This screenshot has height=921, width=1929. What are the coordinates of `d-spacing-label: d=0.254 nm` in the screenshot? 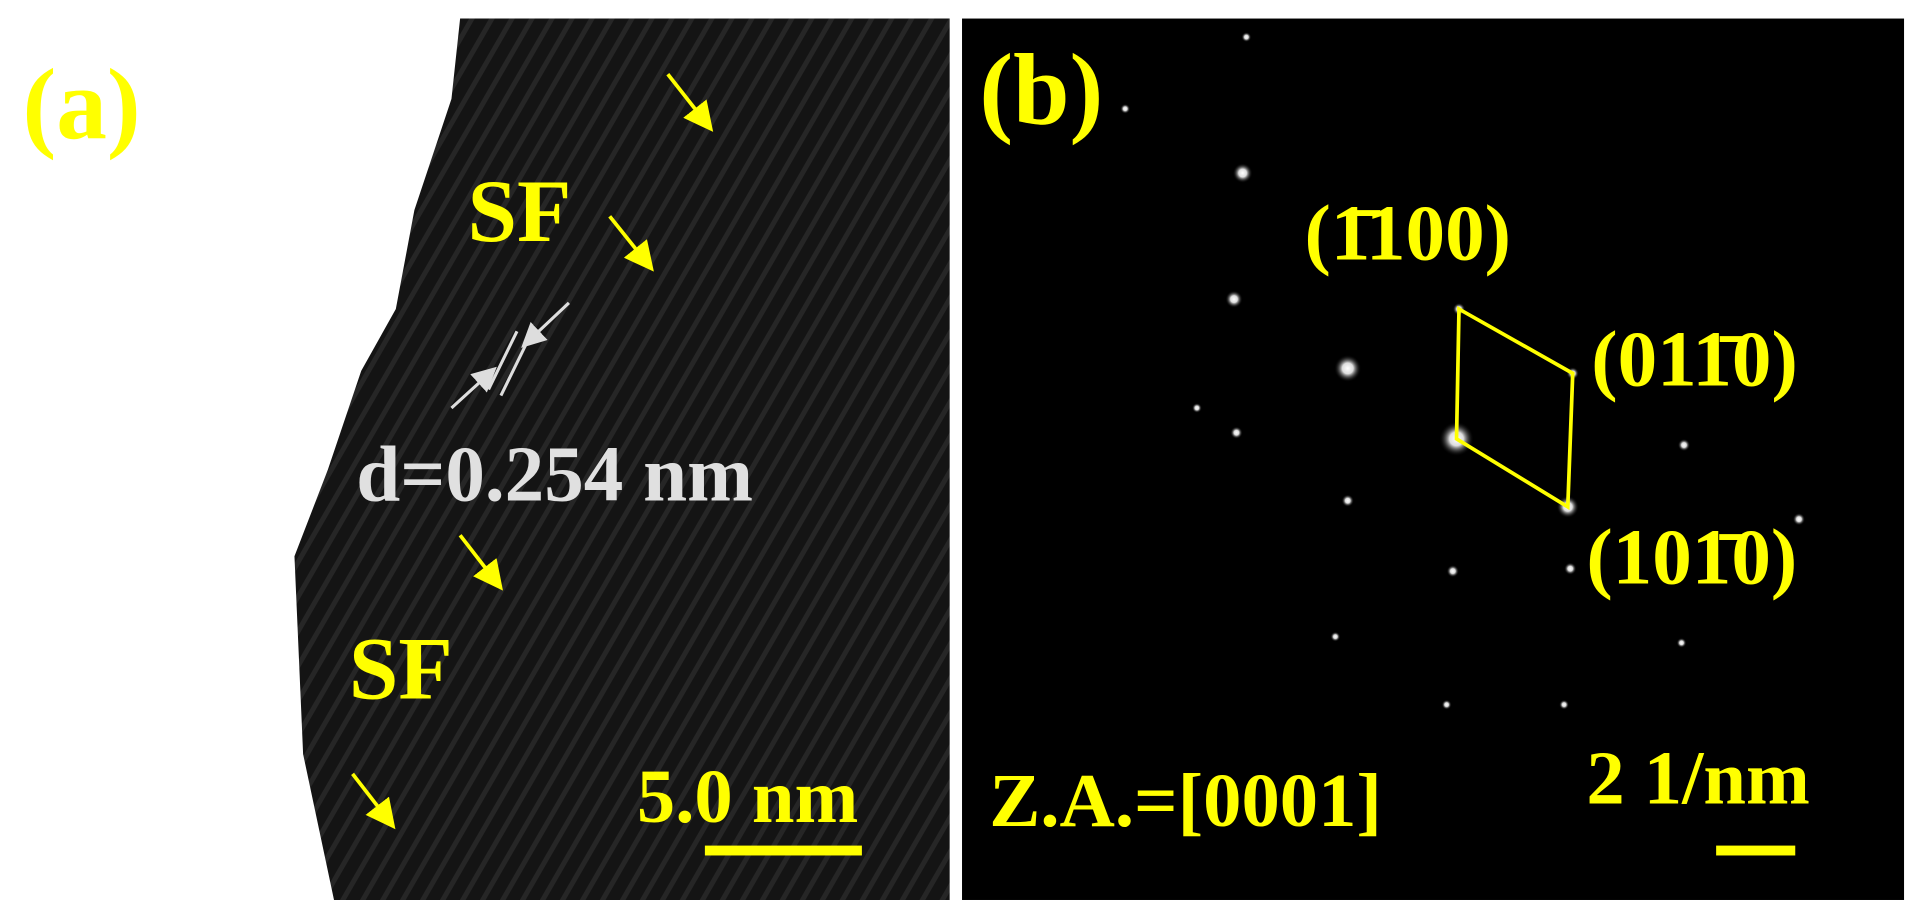 It's located at (554, 475).